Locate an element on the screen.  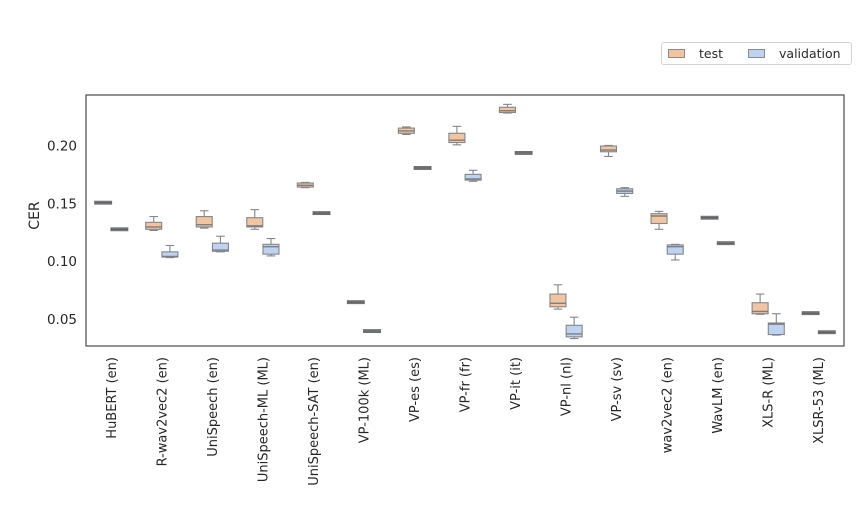
y-tick-label-1: 0.10 is located at coordinates (62, 262).